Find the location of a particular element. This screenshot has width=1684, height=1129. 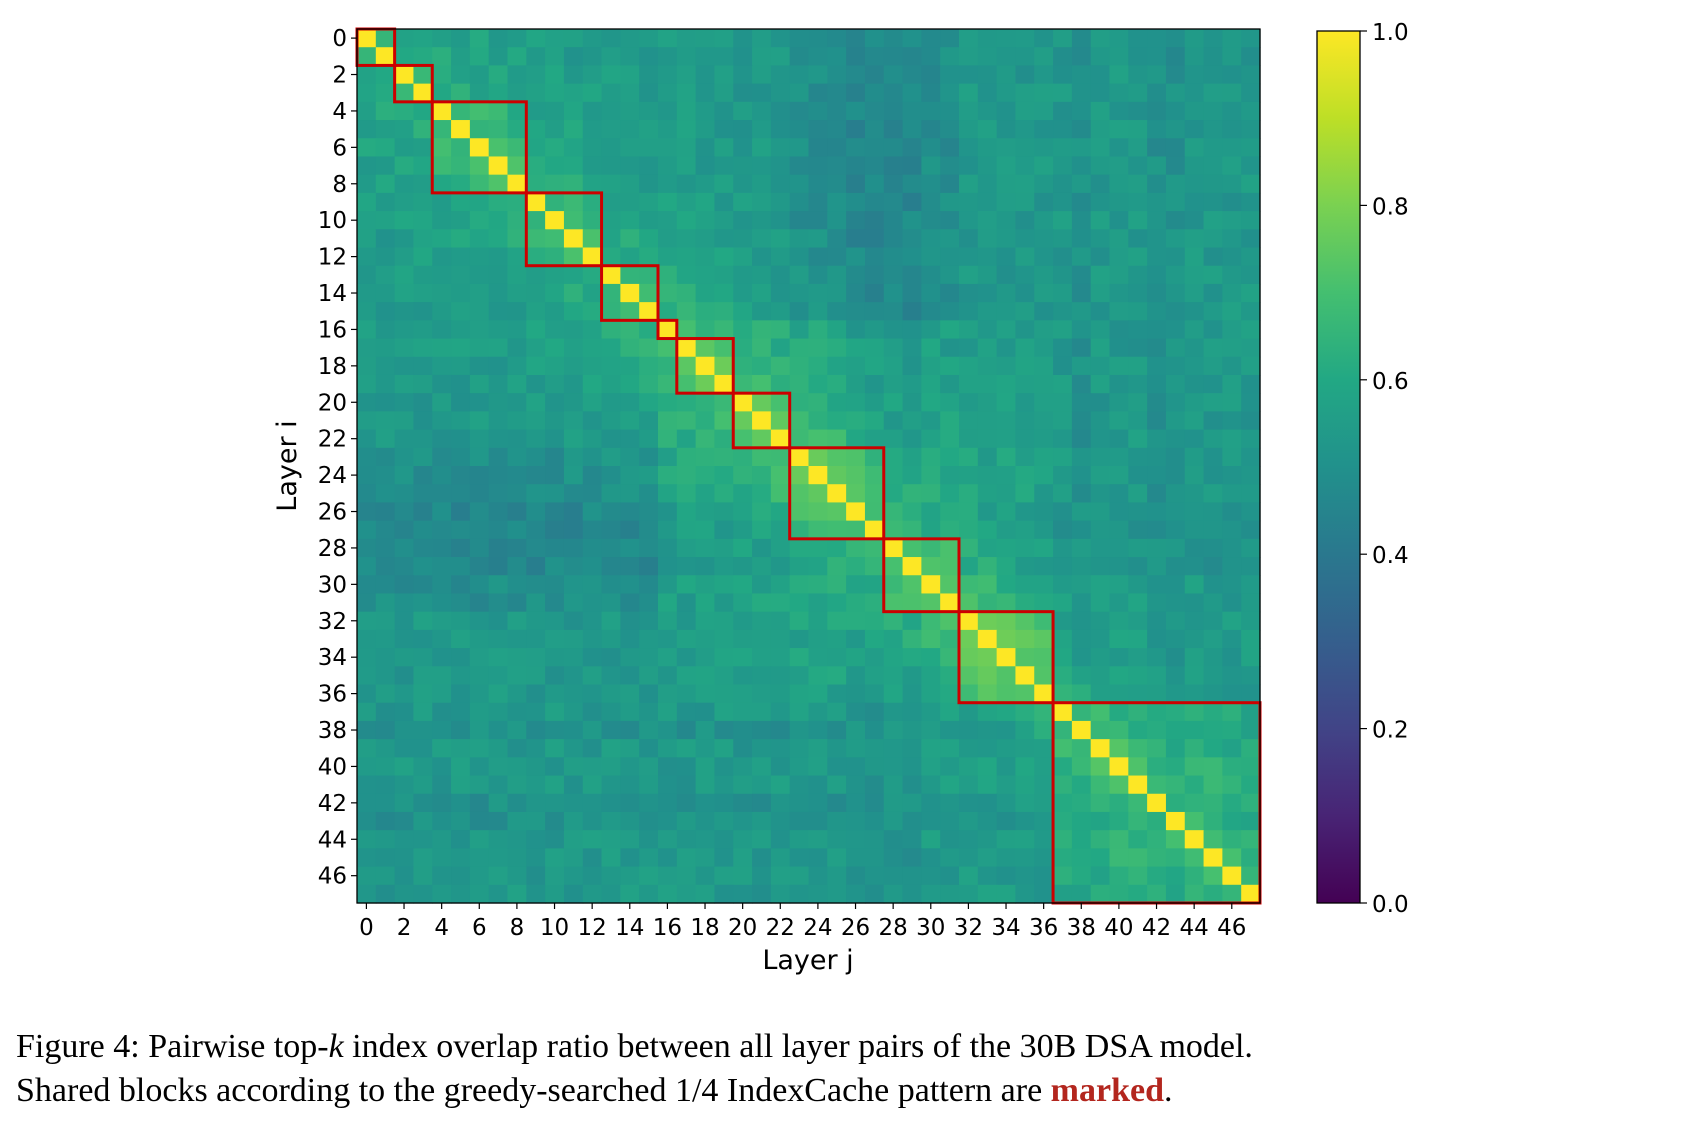

y-tick-label: 24 is located at coordinates (332, 476).